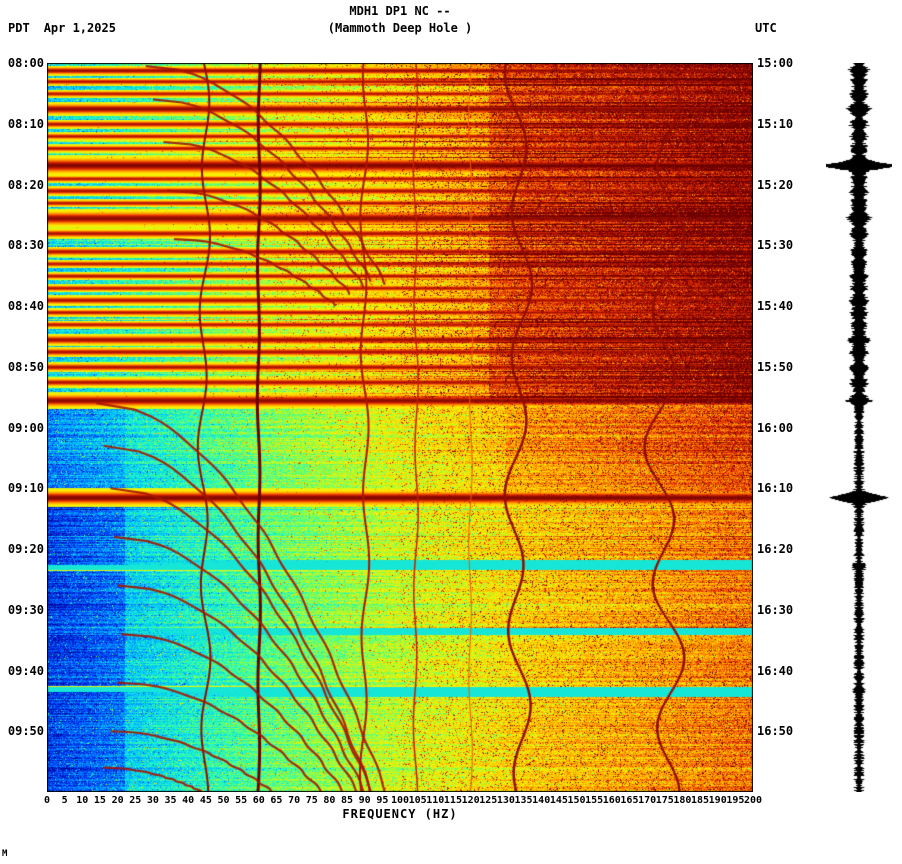 The image size is (902, 864). I want to click on freq-tick-label: 20, so click(117, 800).